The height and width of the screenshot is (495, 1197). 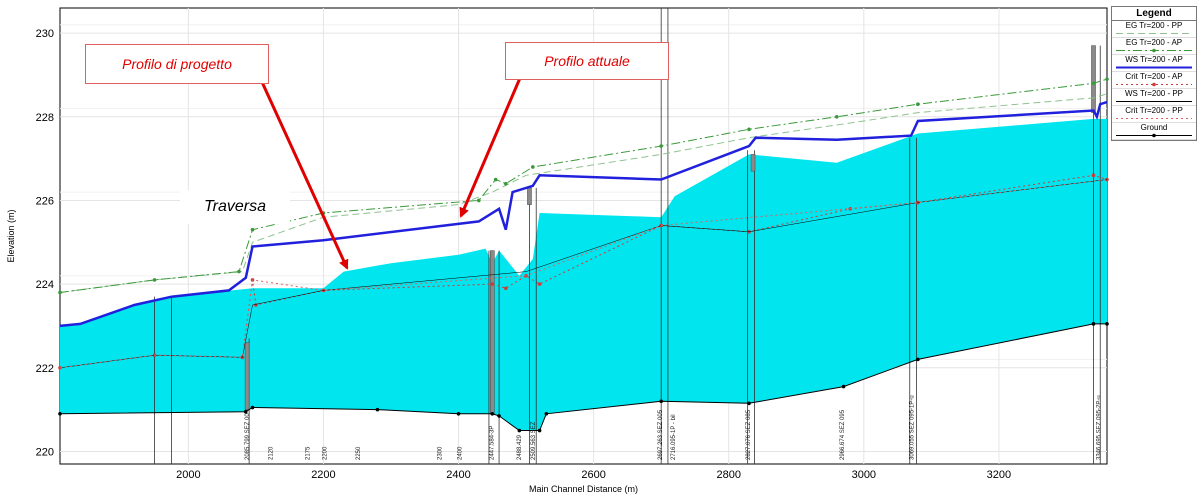 I want to click on station-label: 3069.055 SEZ 095-1P-u, so click(x=912, y=427).